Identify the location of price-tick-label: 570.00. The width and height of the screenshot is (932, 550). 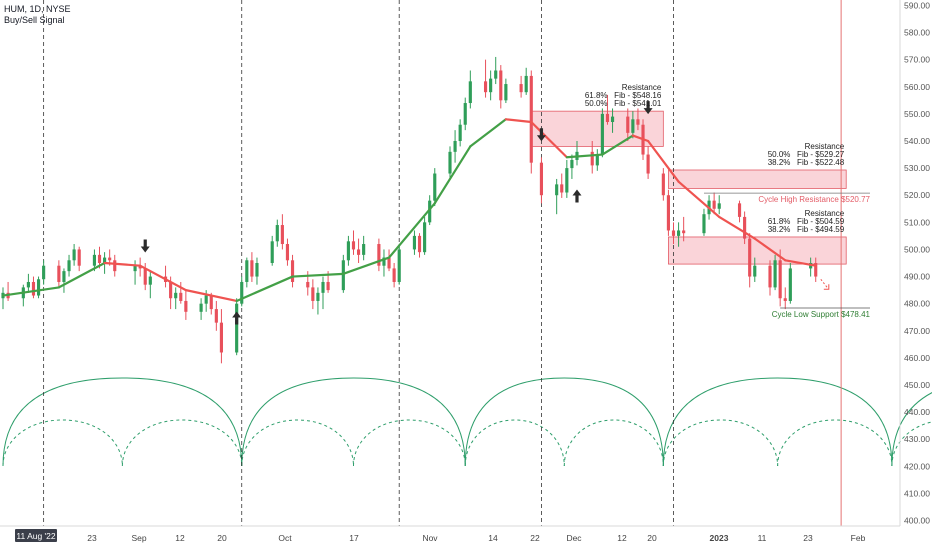
(917, 60).